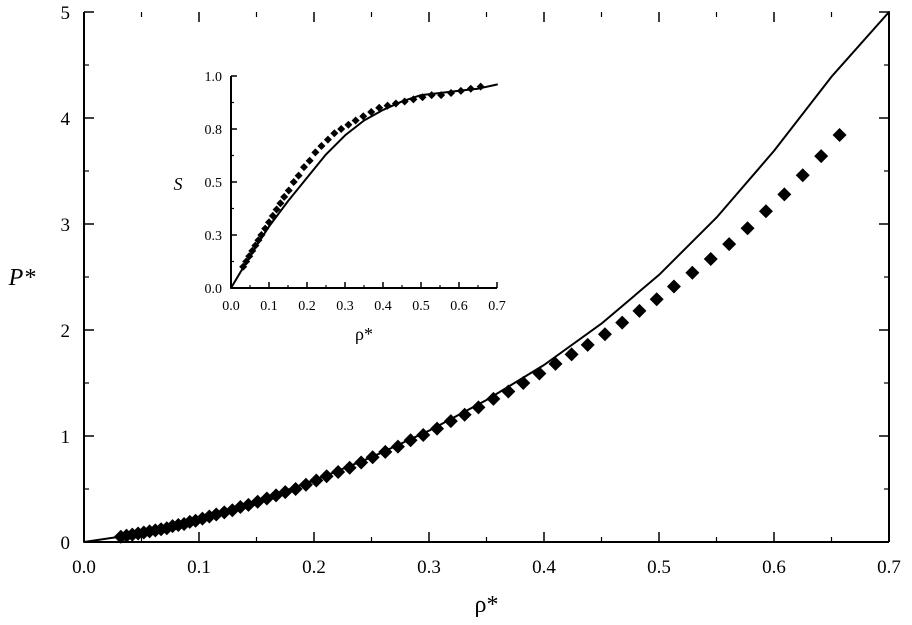 The height and width of the screenshot is (625, 912). What do you see at coordinates (199, 567) in the screenshot?
I see `main-x-tick-label: 0.1` at bounding box center [199, 567].